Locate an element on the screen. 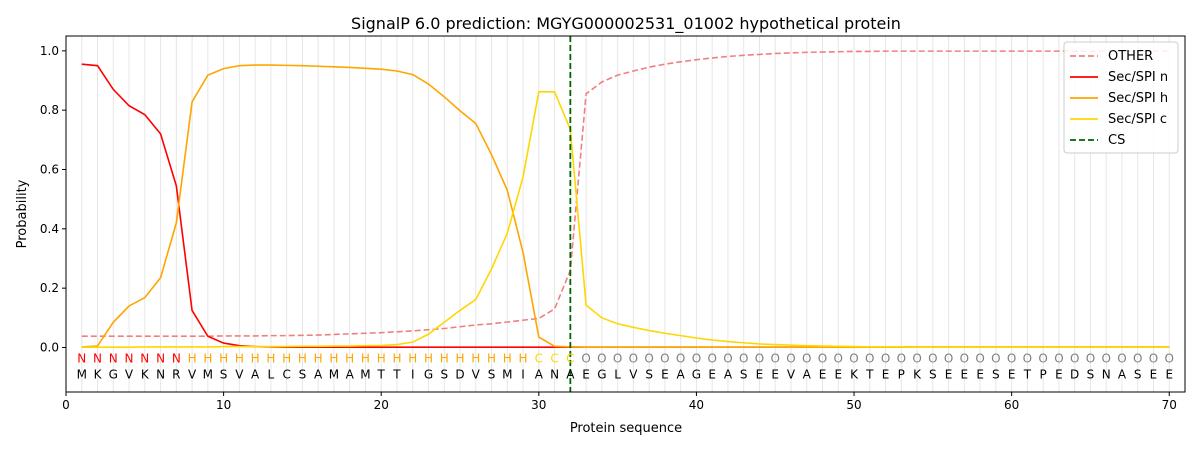 This screenshot has height=454, width=1200. legend-label: CS is located at coordinates (1116, 140).